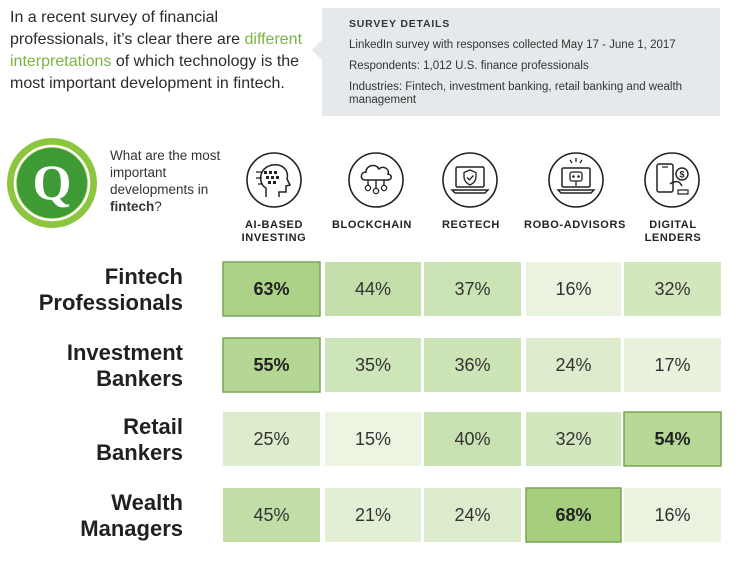 This screenshot has height=563, width=749. Describe the element at coordinates (131, 515) in the screenshot. I see `row-label-wealth: Wealth Managers` at that location.